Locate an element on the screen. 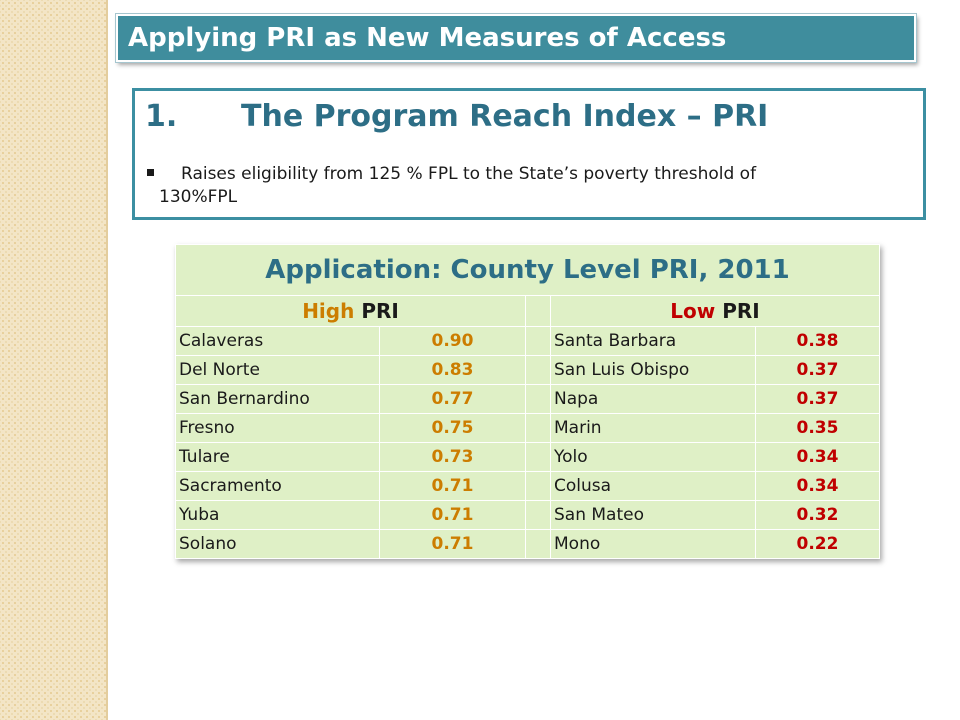 Image resolution: width=960 pixels, height=720 pixels. section-heading: 1. The Program Reach Index – PRI is located at coordinates (456, 116).